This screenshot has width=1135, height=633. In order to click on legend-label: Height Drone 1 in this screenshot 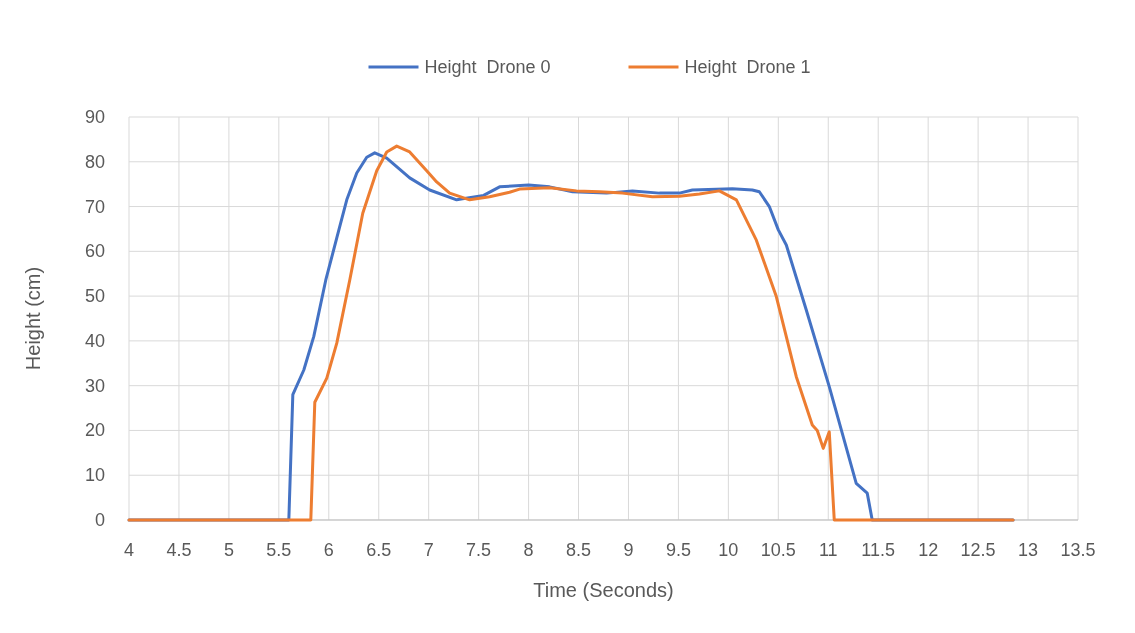, I will do `click(747, 67)`.